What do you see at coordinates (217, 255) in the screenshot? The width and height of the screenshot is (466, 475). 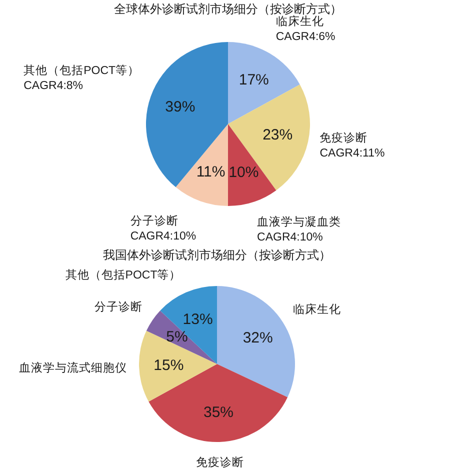 I see `title: 我国体外诊断试剂市场细分（按诊断方式）` at bounding box center [217, 255].